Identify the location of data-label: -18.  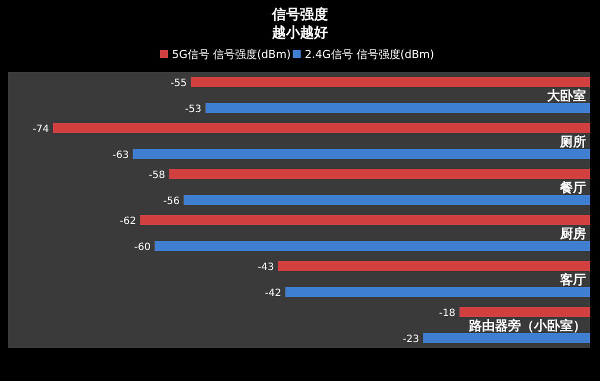
(447, 313).